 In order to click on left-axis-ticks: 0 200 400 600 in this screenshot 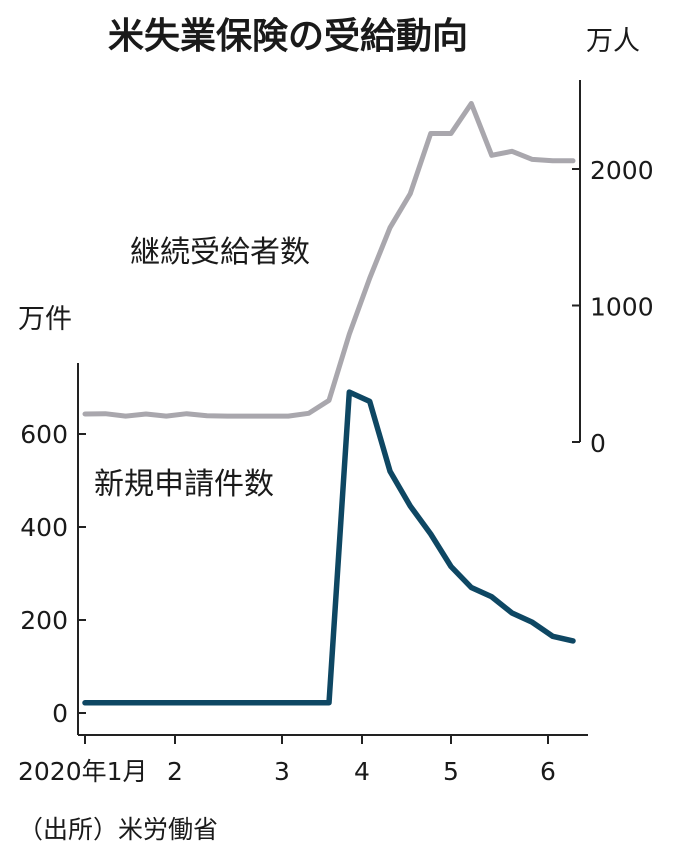, I will do `click(53, 574)`.